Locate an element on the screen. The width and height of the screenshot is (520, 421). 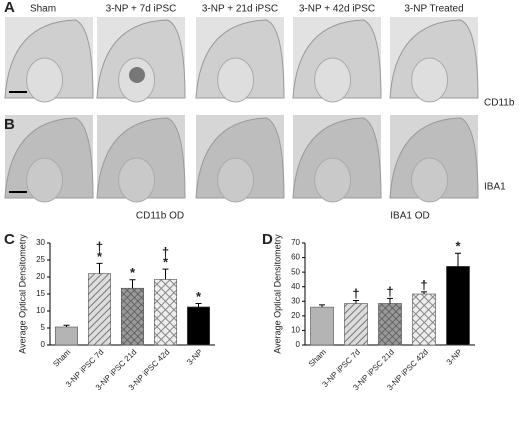
y-tick-label: 25 is located at coordinates (40, 259).